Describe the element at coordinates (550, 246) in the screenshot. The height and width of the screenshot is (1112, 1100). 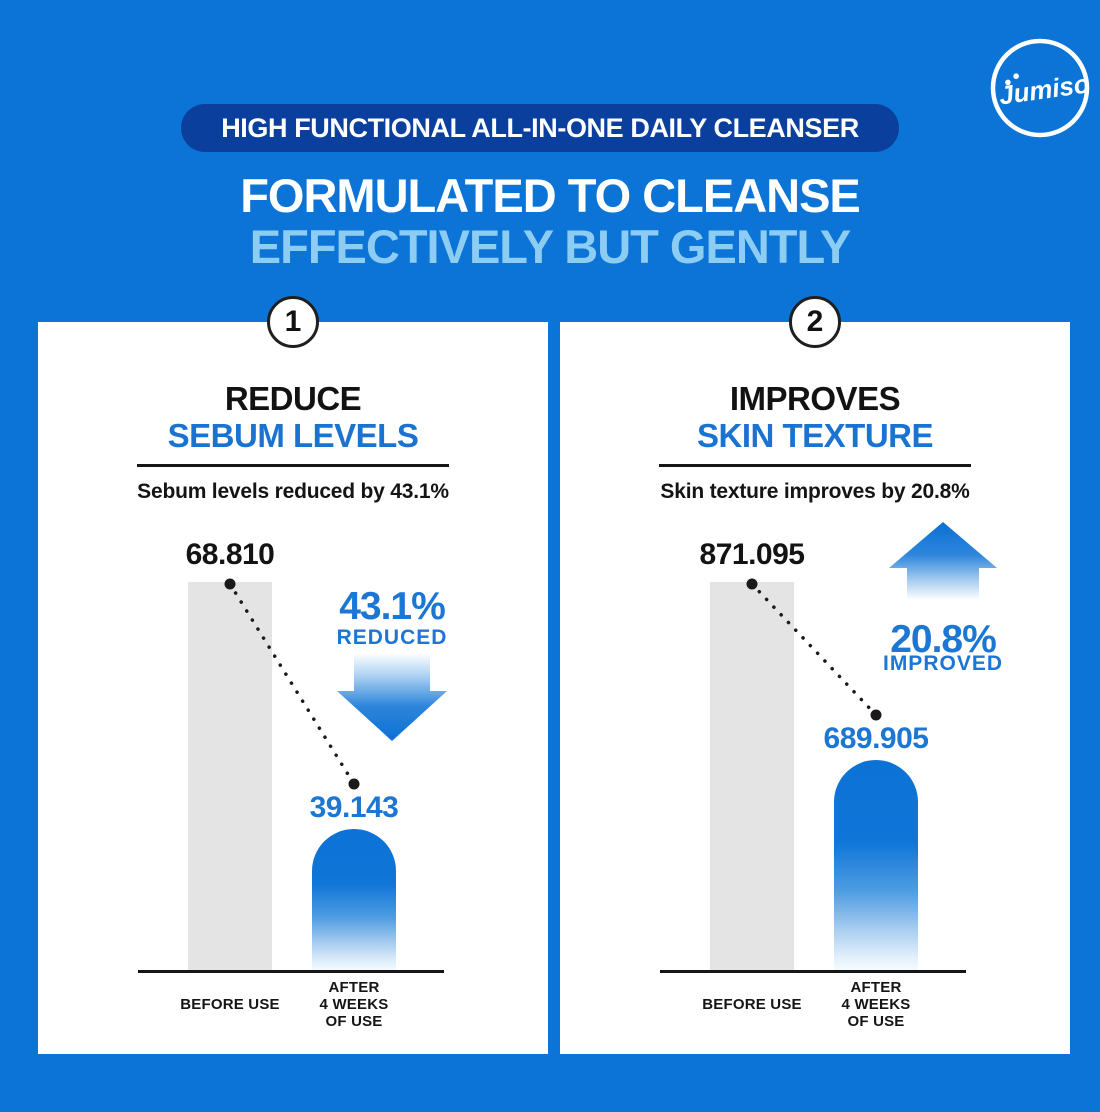
I see `headline-line2: EFFECTIVELY BUT GENTLY` at that location.